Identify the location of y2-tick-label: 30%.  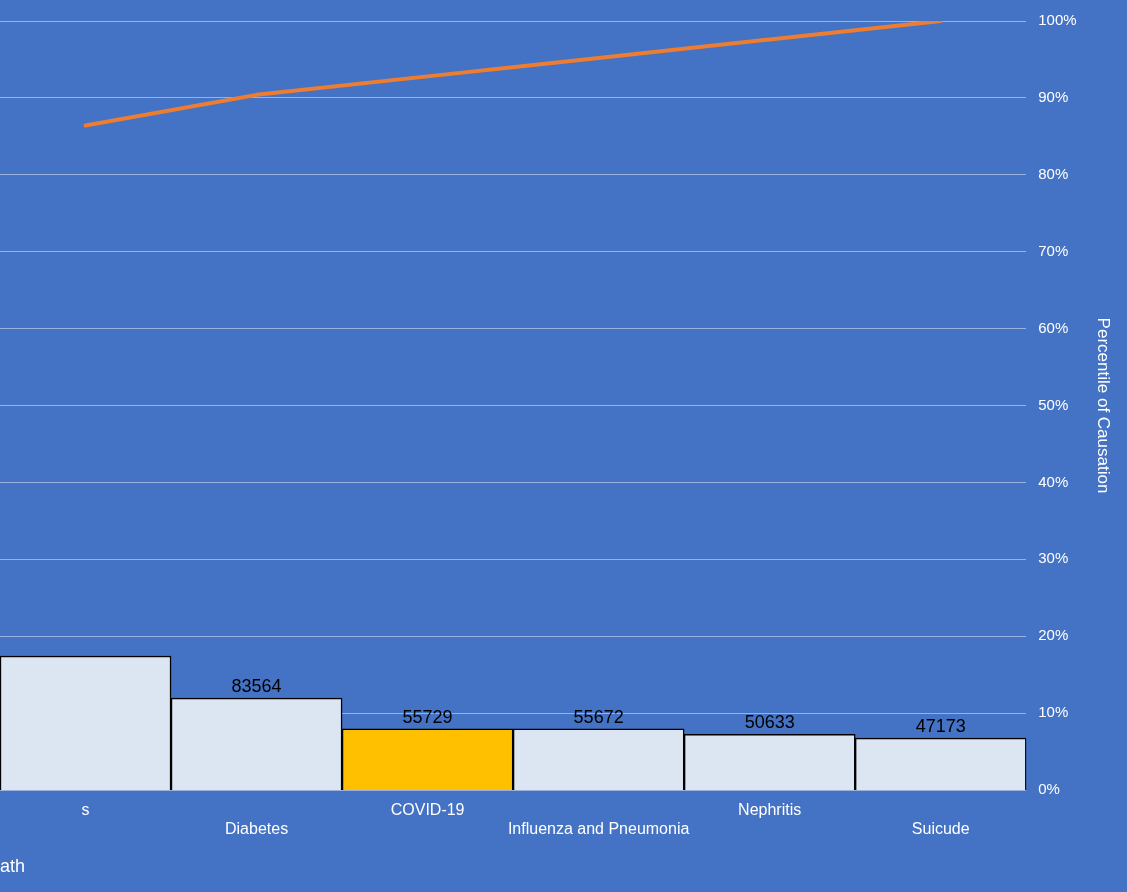
(1053, 558).